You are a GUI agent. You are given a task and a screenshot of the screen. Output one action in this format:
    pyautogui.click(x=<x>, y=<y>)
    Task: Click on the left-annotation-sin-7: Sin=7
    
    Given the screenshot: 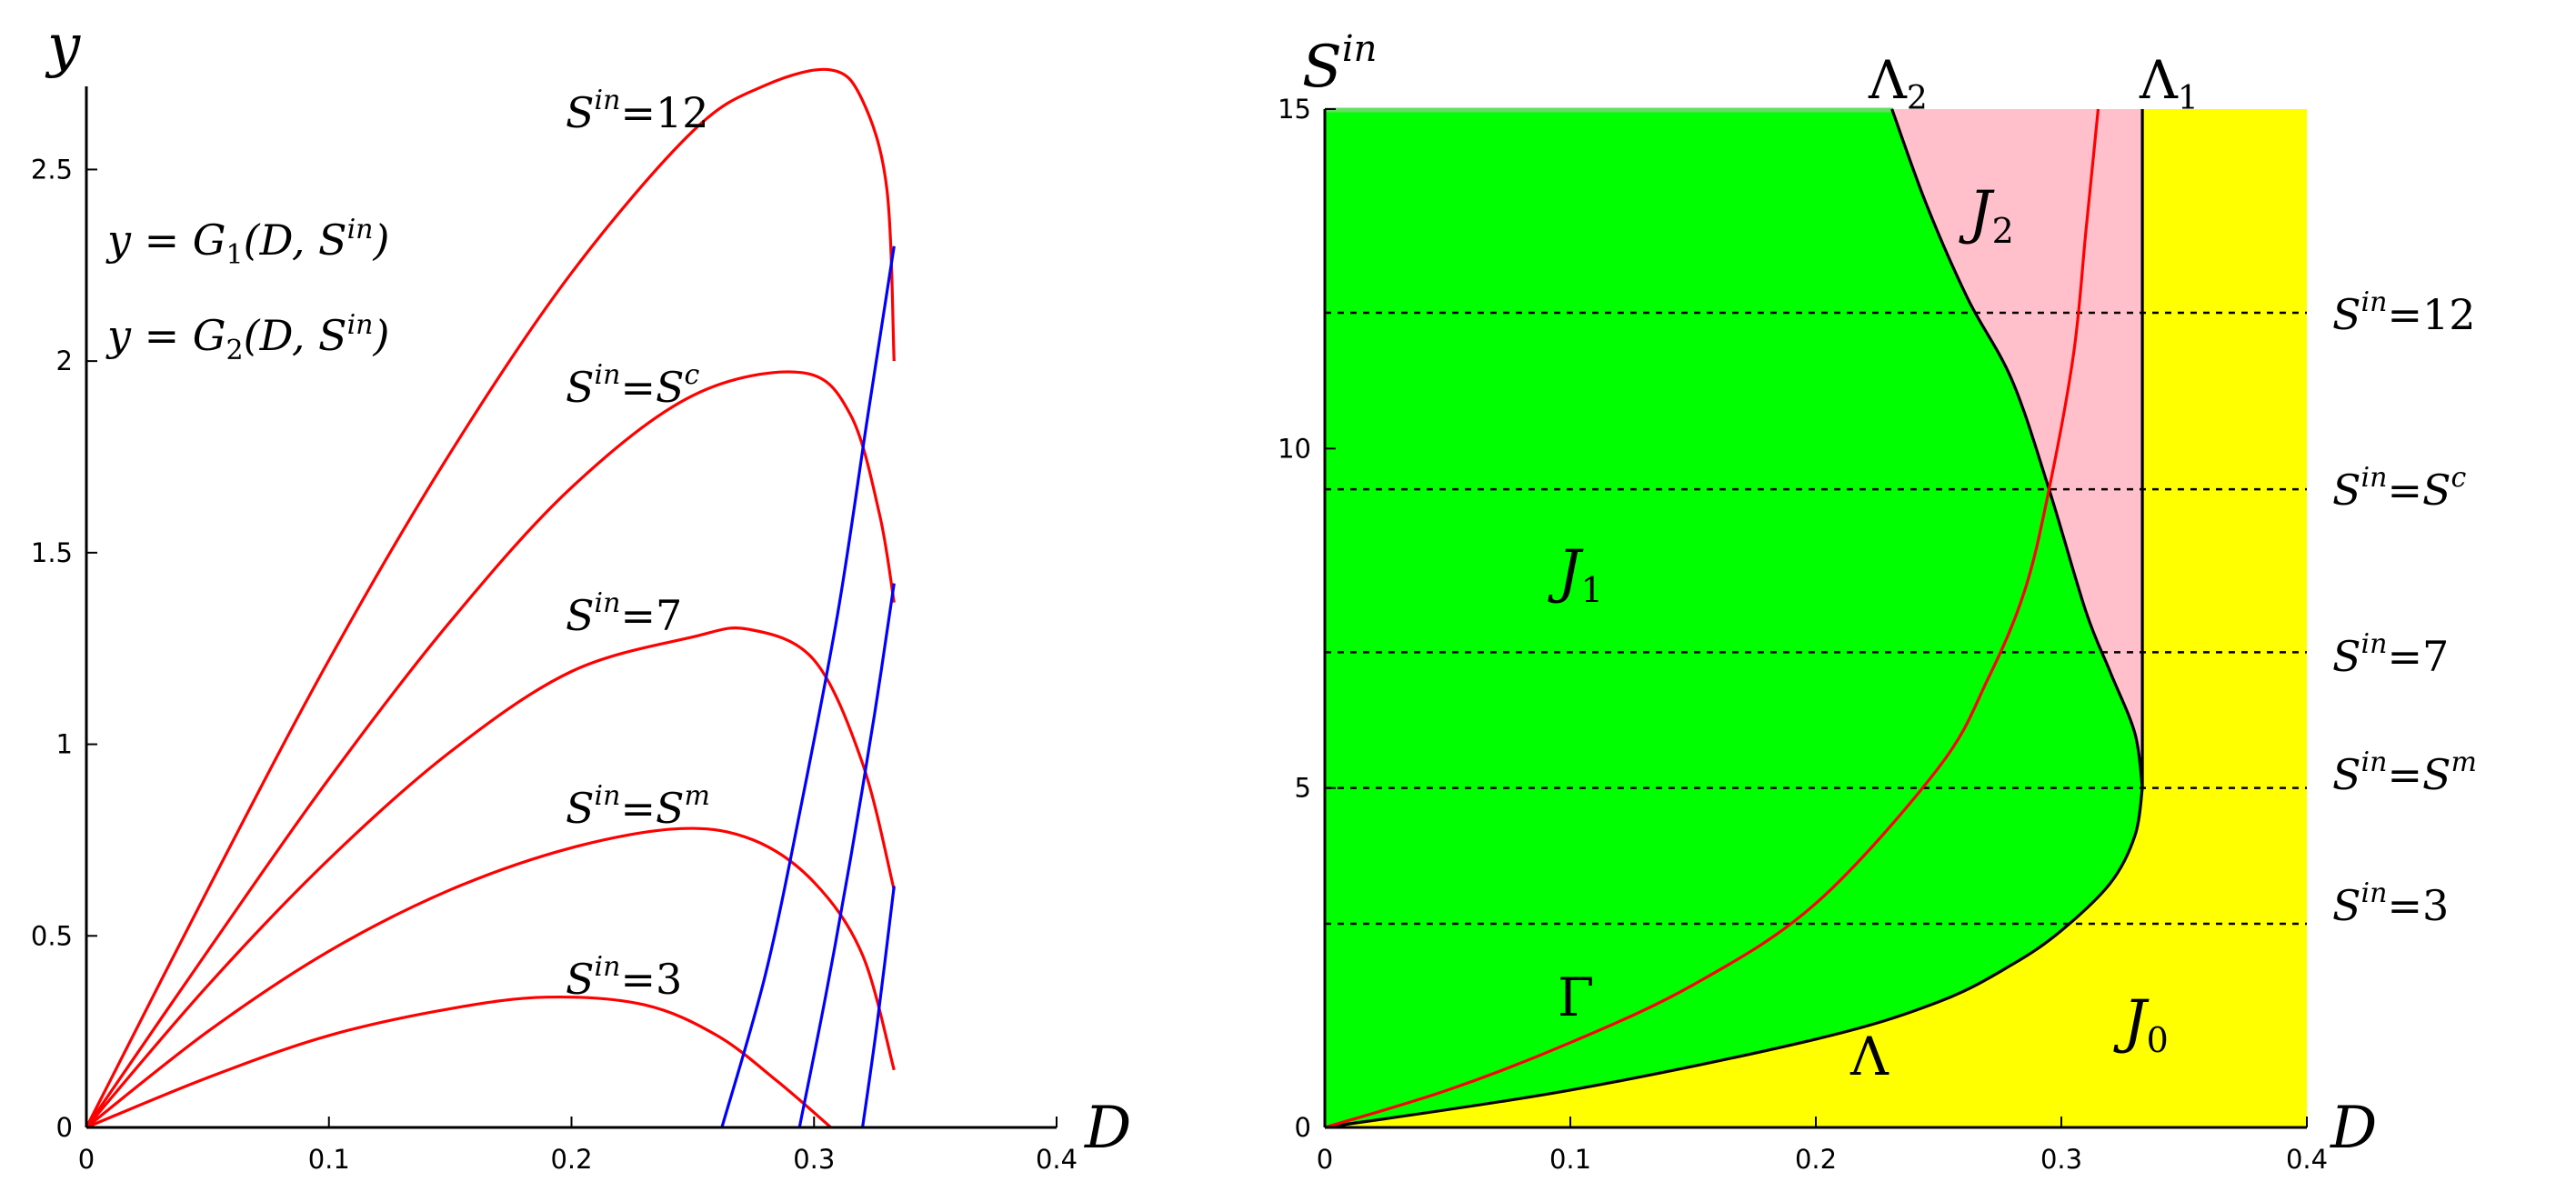 What is the action you would take?
    pyautogui.click(x=624, y=613)
    